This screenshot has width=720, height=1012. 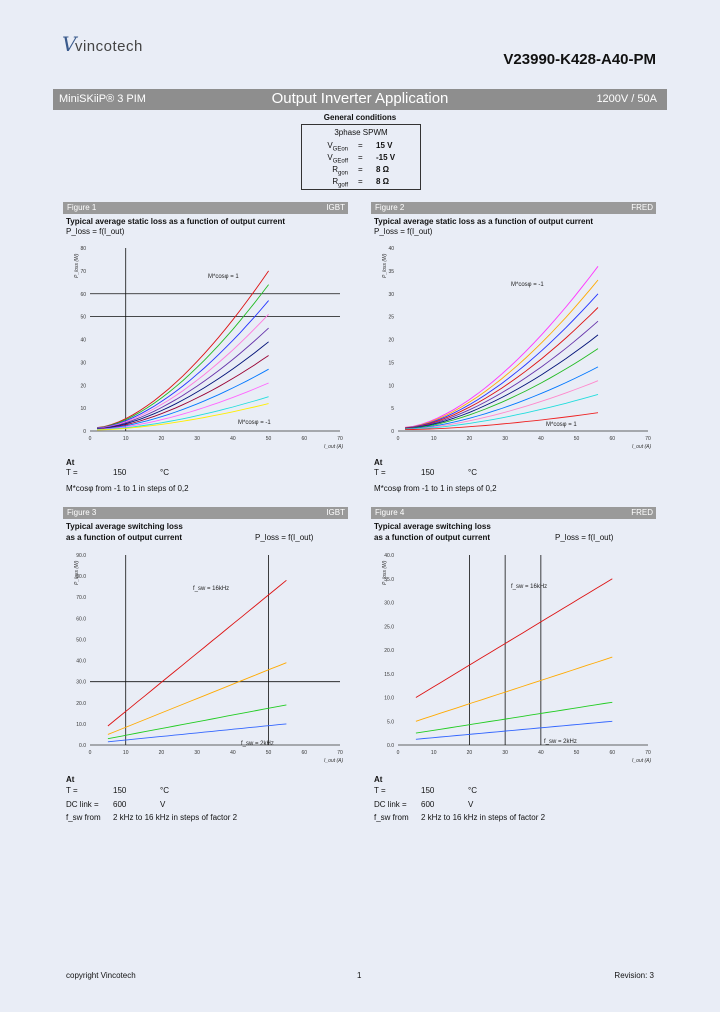 What do you see at coordinates (428, 804) in the screenshot?
I see `figure-4-cond2-value: 600` at bounding box center [428, 804].